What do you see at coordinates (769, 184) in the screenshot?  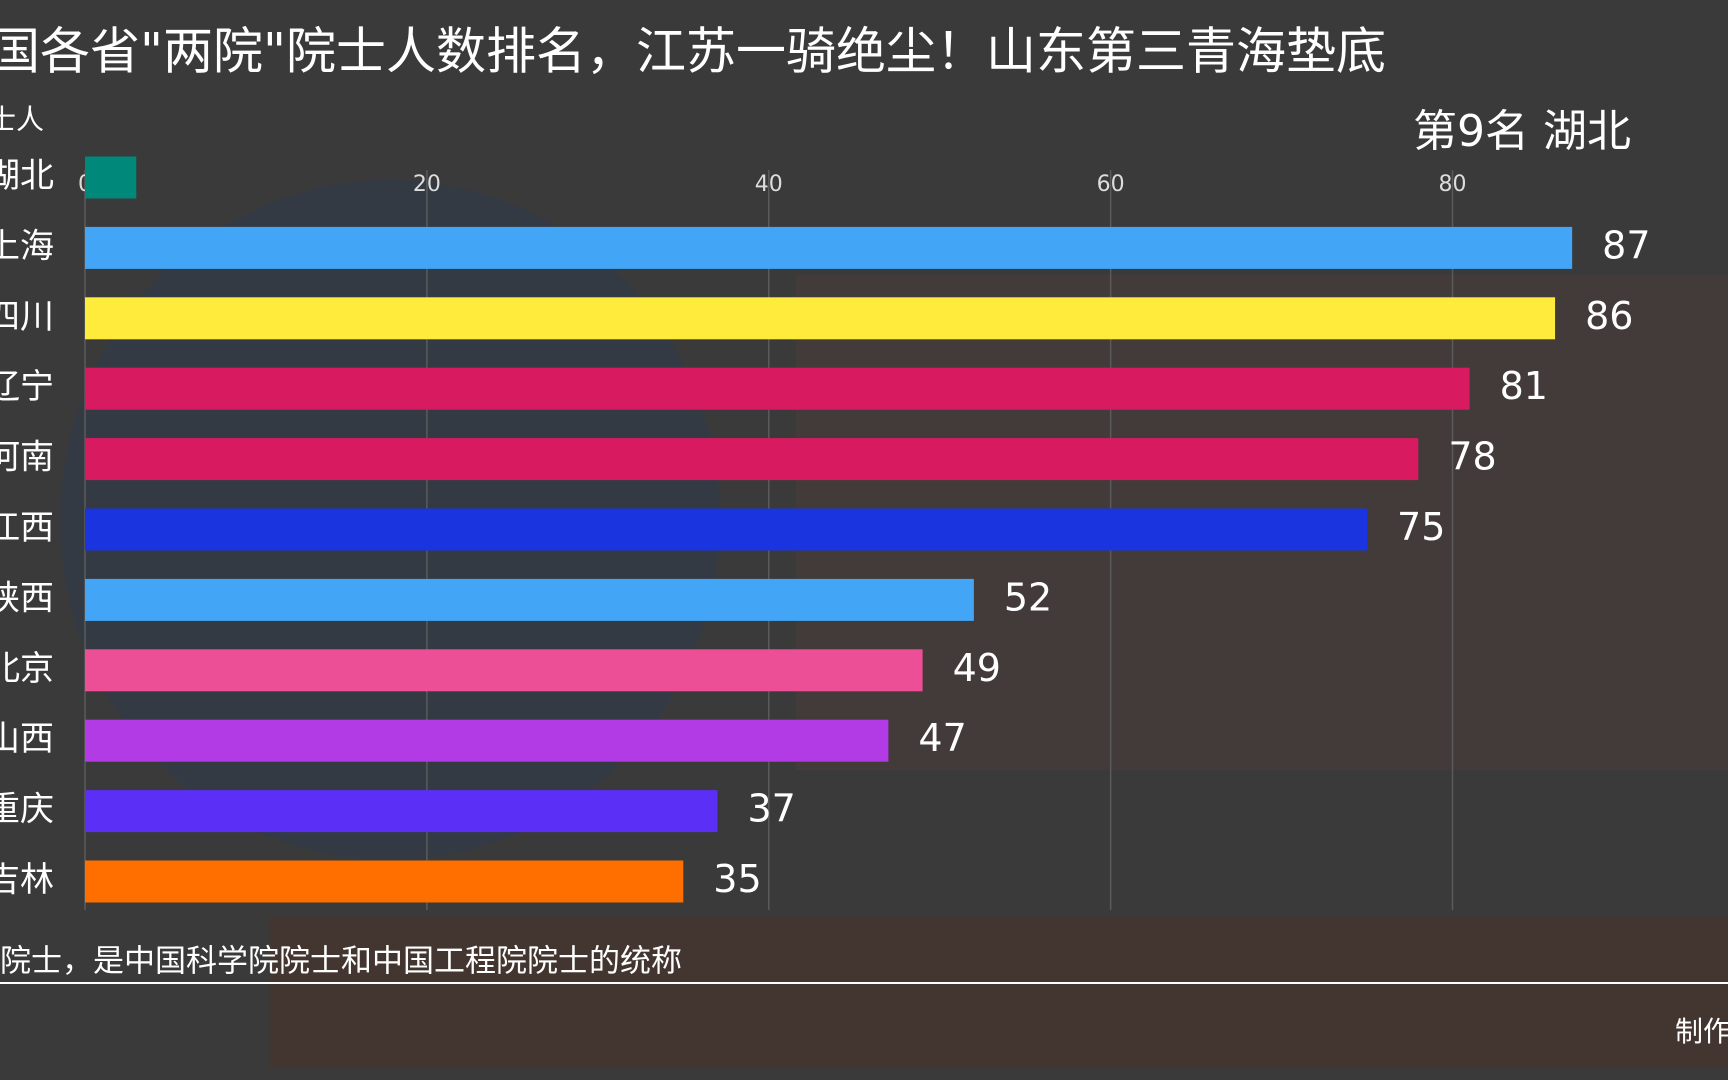 I see `x-tick-label: 40` at bounding box center [769, 184].